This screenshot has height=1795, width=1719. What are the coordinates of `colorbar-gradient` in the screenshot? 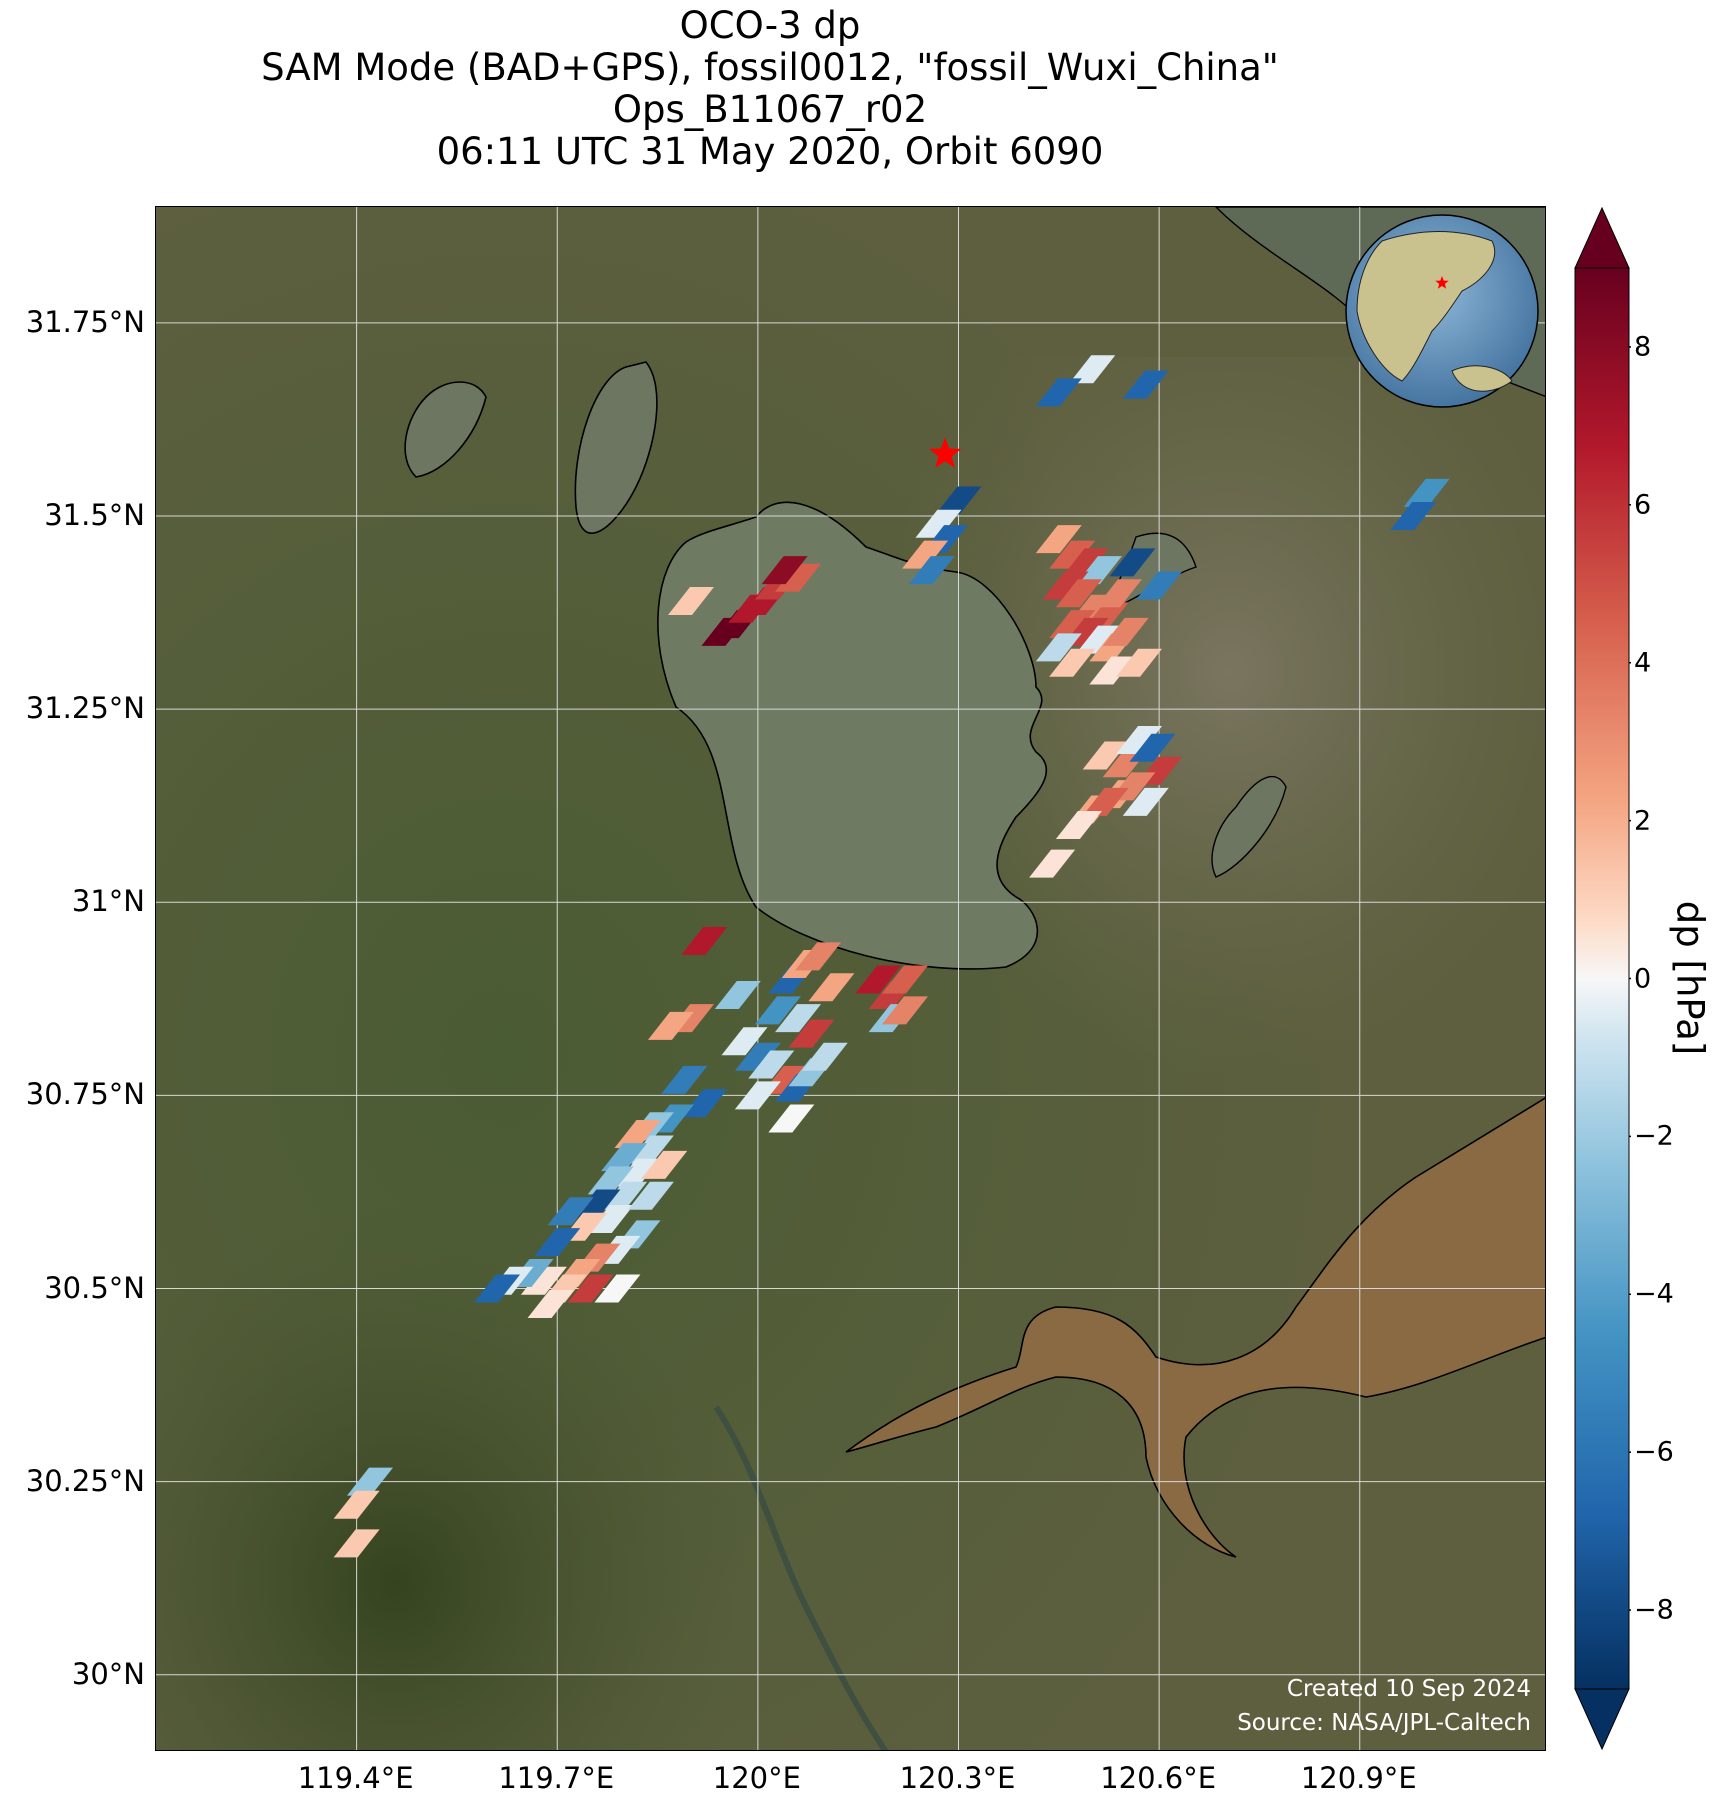 It's located at (1602, 978).